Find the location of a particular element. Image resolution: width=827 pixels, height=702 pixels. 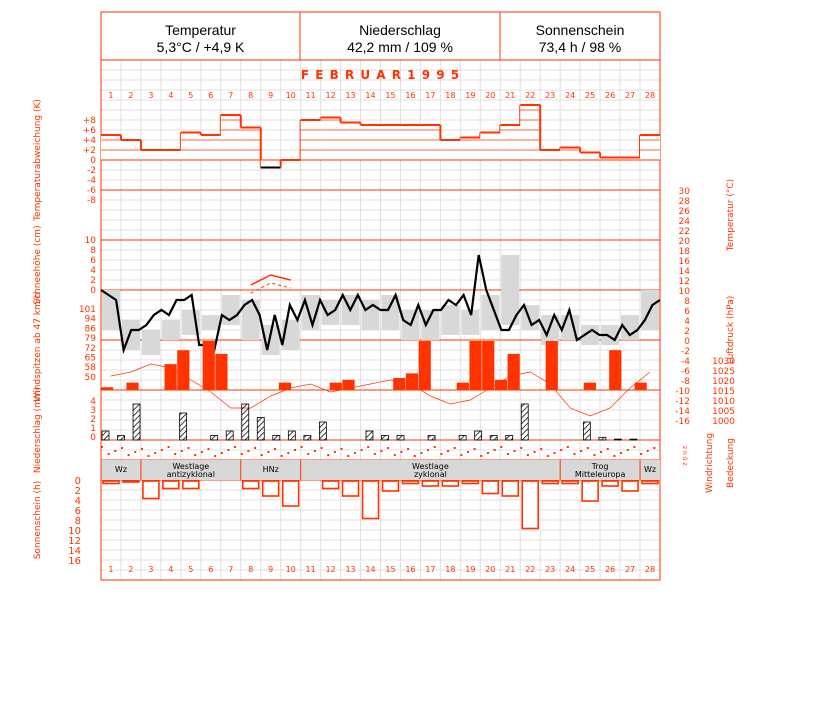

day-label-top: 23 is located at coordinates (550, 95).